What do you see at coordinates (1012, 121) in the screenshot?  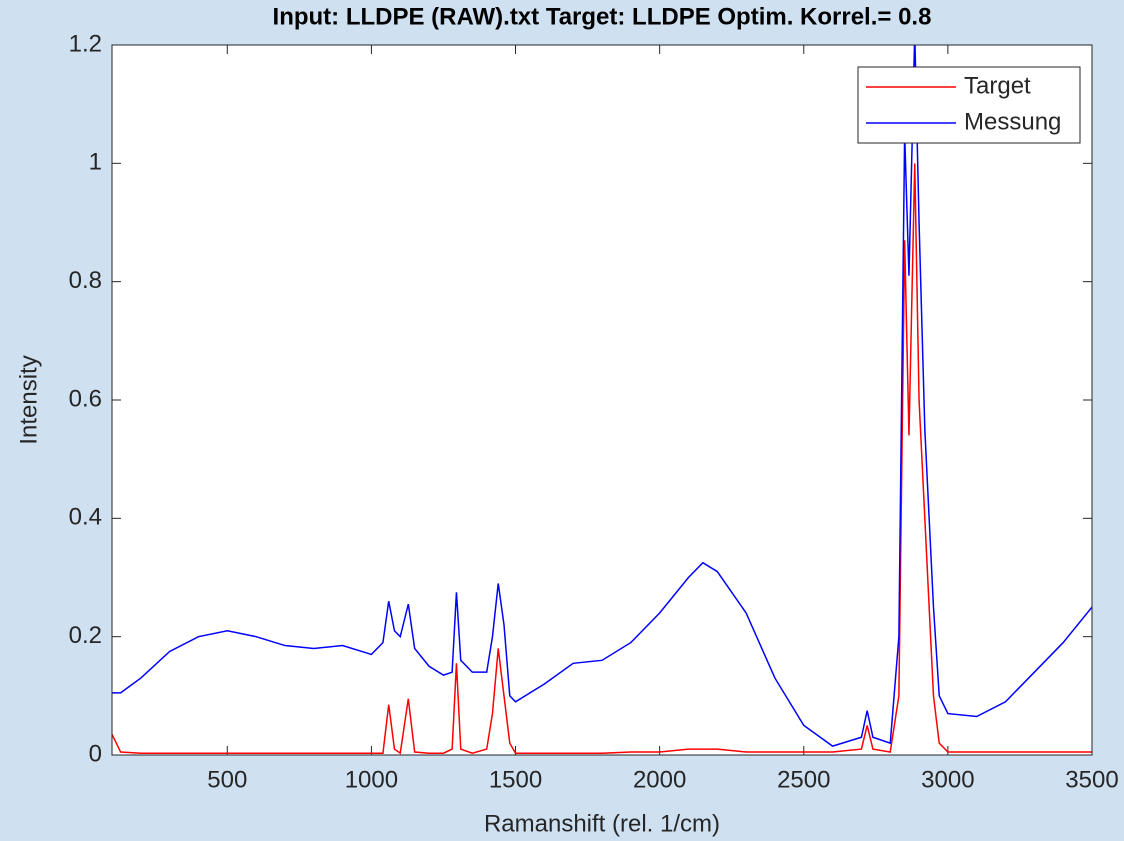 I see `legend-label: Messung` at bounding box center [1012, 121].